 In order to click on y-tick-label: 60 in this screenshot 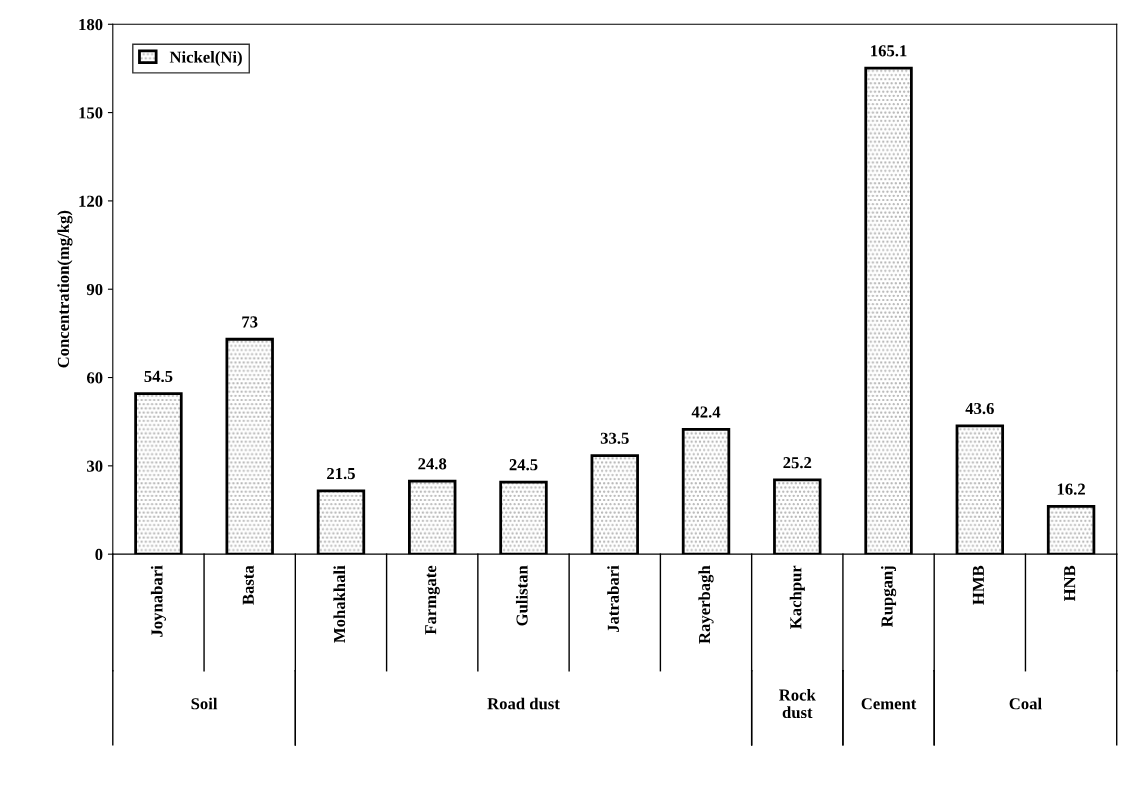, I will do `click(94, 378)`.